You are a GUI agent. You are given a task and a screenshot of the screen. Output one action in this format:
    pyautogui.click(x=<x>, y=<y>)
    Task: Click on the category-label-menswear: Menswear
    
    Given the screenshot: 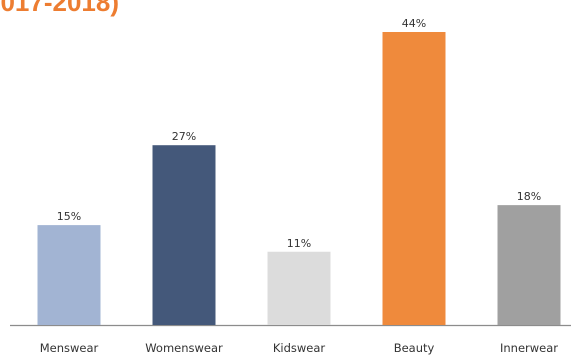 What is the action you would take?
    pyautogui.click(x=69, y=348)
    